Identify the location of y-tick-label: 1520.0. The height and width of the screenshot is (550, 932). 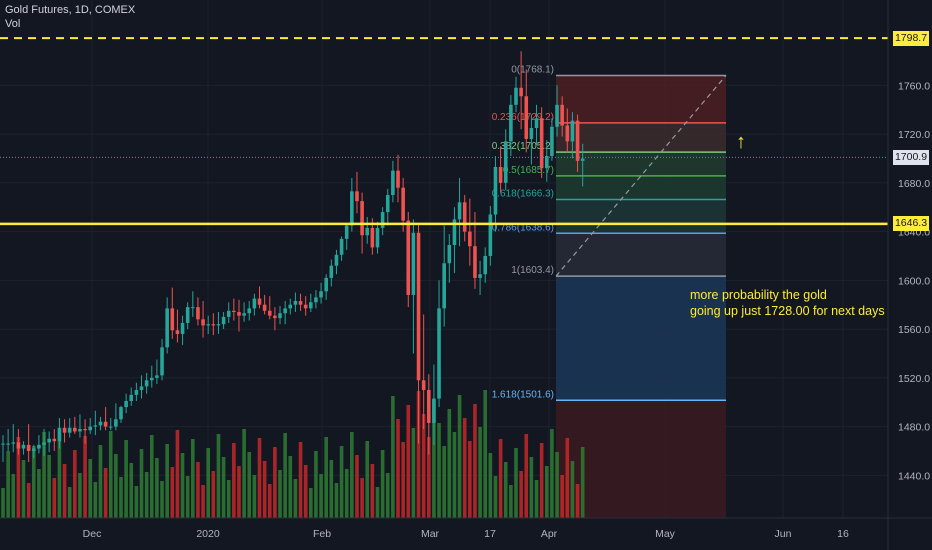
(914, 379).